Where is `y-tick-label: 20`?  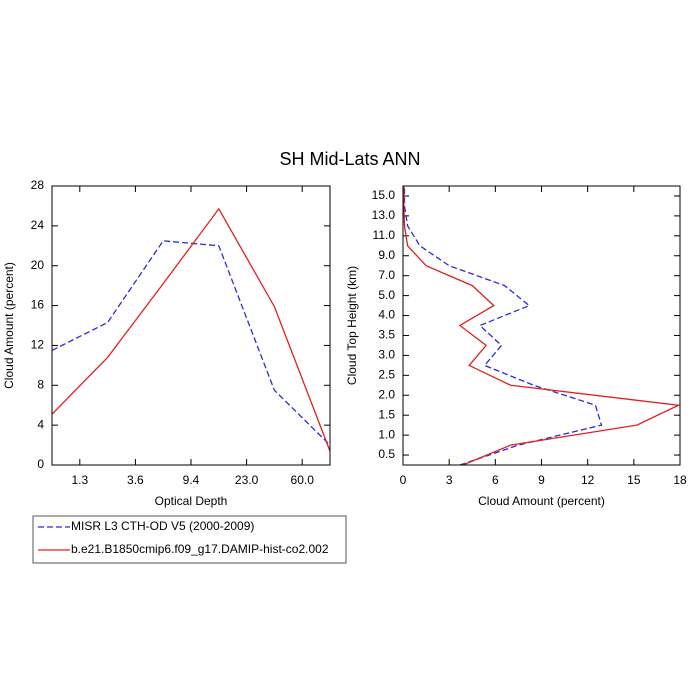 y-tick-label: 20 is located at coordinates (38, 265).